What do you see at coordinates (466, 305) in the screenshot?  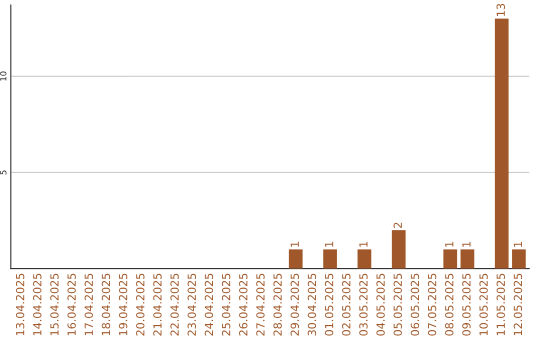 I see `x-tick-label: 09.05.2025` at bounding box center [466, 305].